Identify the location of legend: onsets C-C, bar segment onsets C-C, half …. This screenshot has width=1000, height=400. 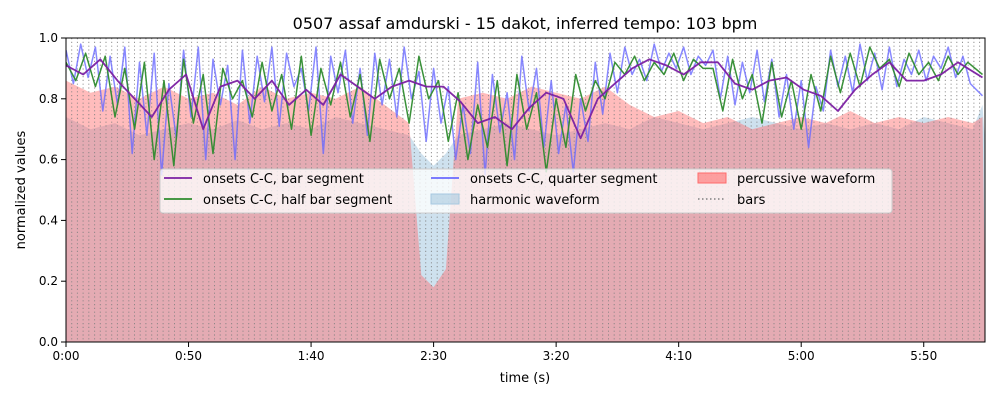
(526, 191).